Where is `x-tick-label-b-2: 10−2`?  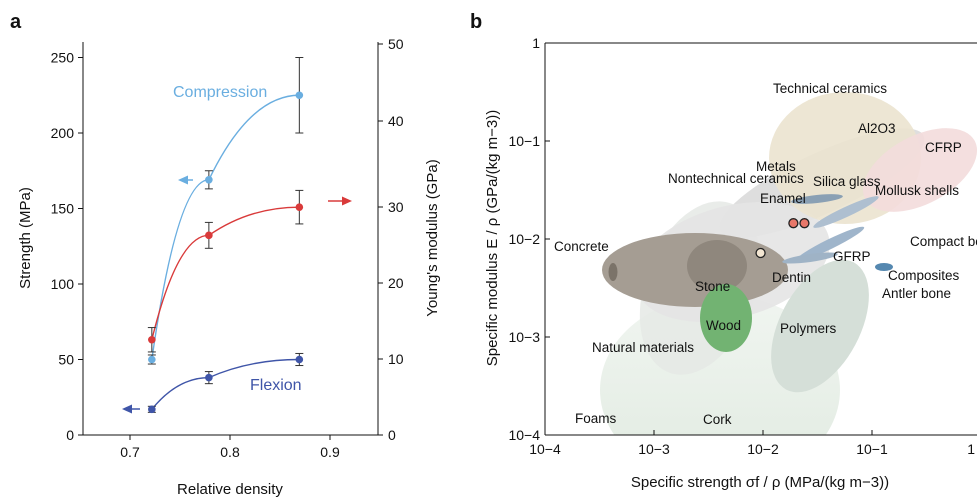 x-tick-label-b-2: 10−2 is located at coordinates (763, 449).